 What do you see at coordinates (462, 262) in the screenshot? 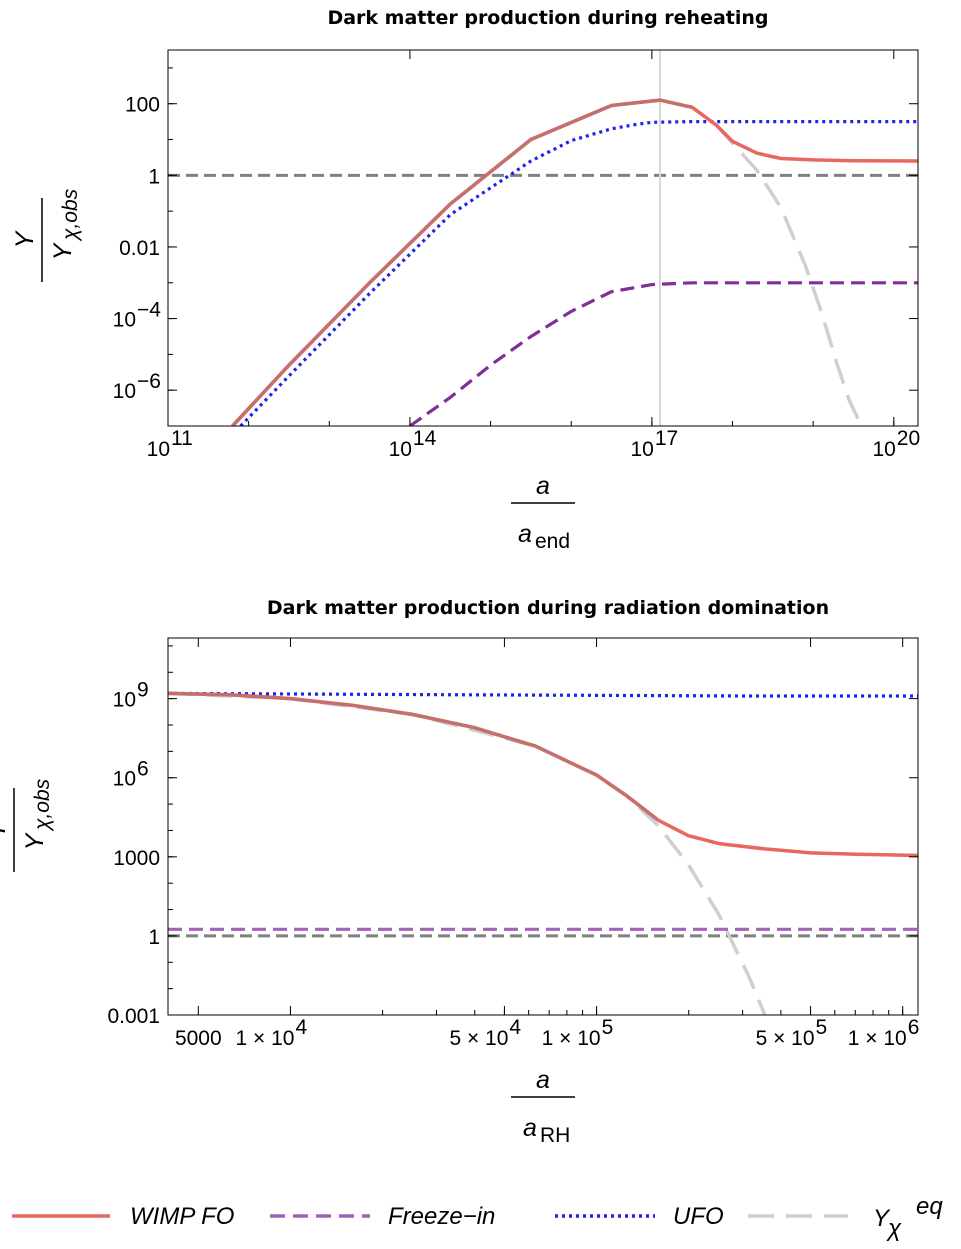
I see `top-series-wimp-eq-overlap` at bounding box center [462, 262].